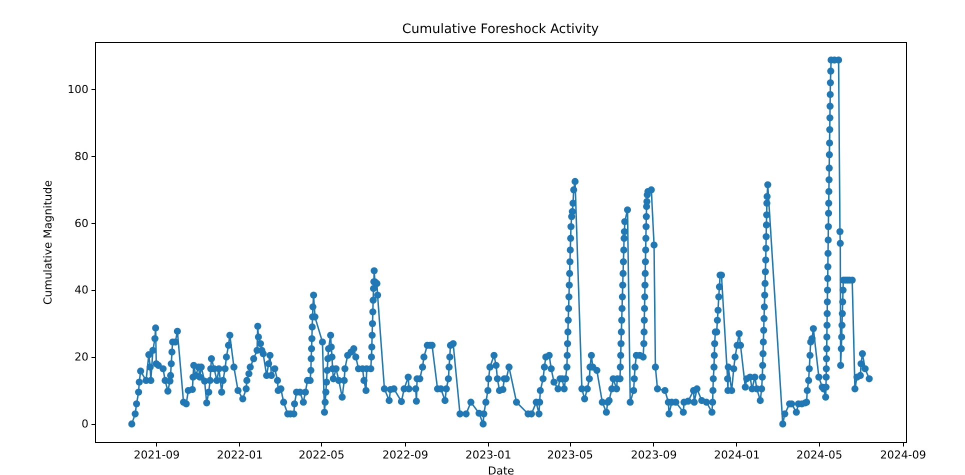 The width and height of the screenshot is (965, 475). Describe the element at coordinates (239, 455) in the screenshot. I see `x-tick-label: 2022-01` at that location.